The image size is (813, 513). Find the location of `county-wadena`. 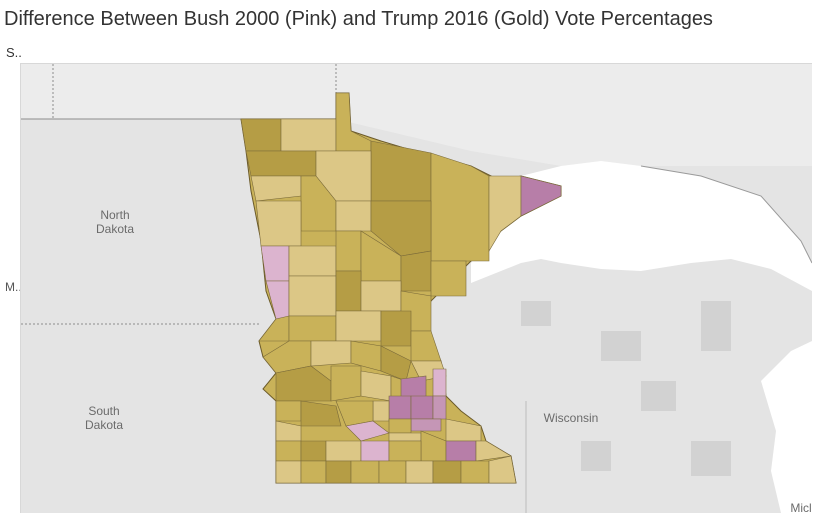

county-wadena is located at coordinates (348, 291).